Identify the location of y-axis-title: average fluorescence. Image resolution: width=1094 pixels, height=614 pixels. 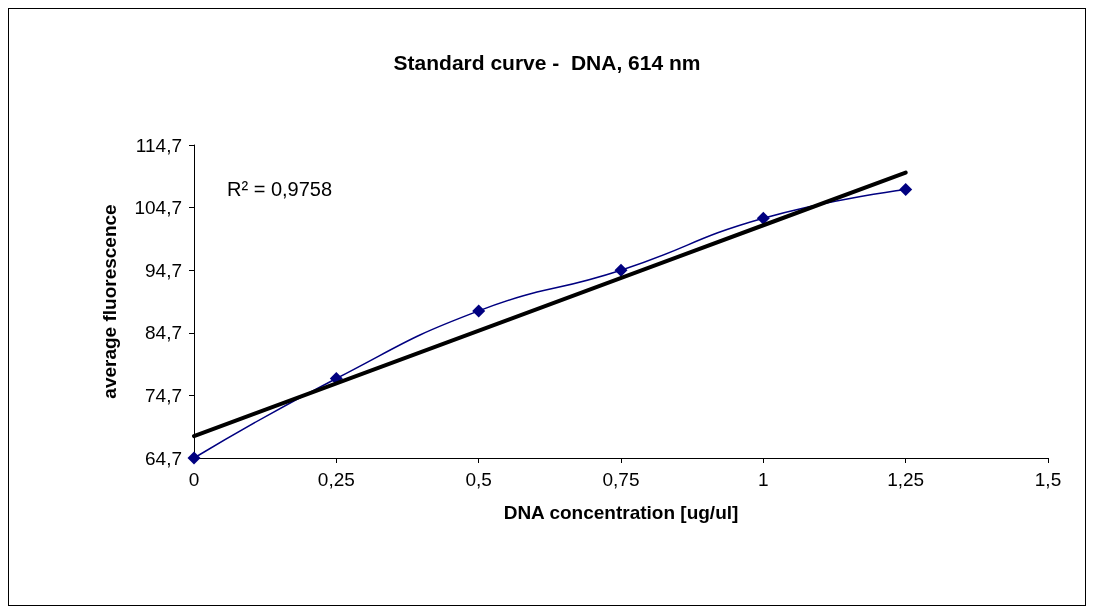
(109, 301).